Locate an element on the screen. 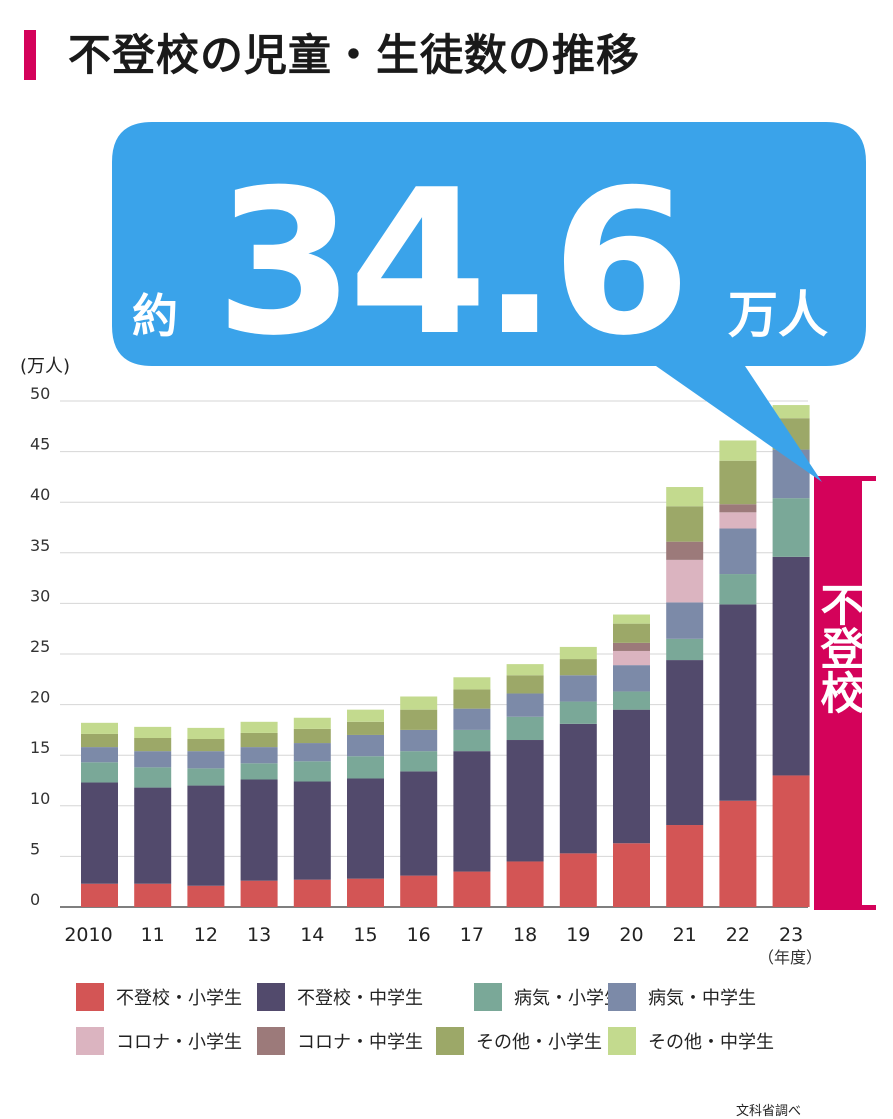  y-tick-label: 40 is located at coordinates (40, 494).